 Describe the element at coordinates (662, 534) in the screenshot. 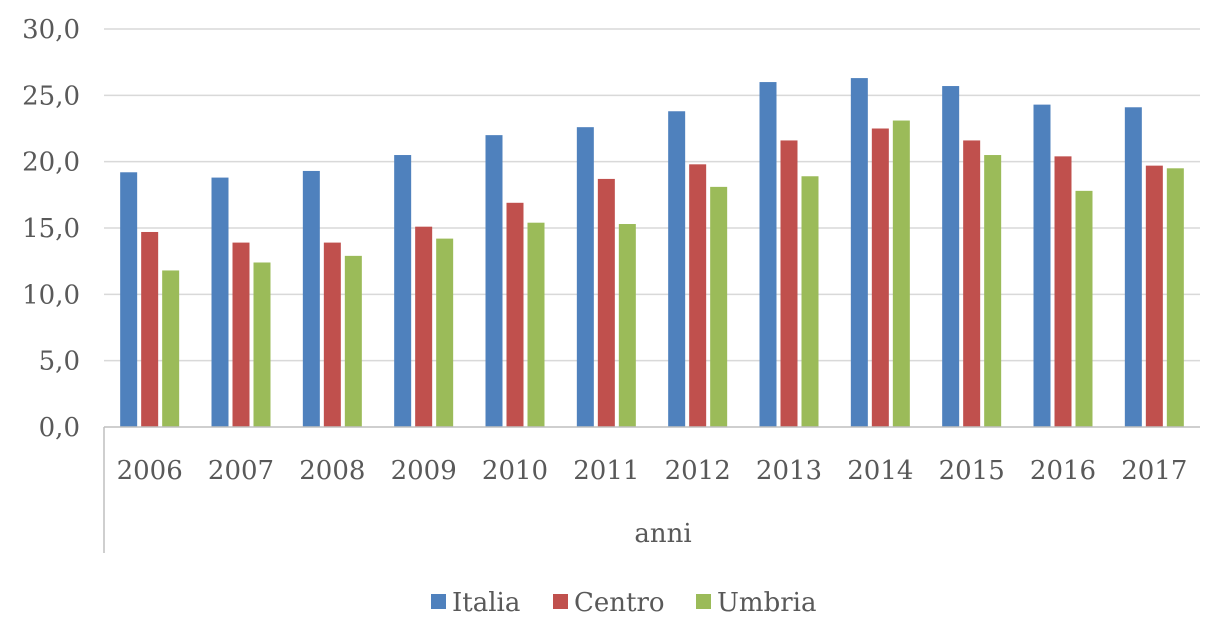

I see `x-axis-title: anni` at that location.